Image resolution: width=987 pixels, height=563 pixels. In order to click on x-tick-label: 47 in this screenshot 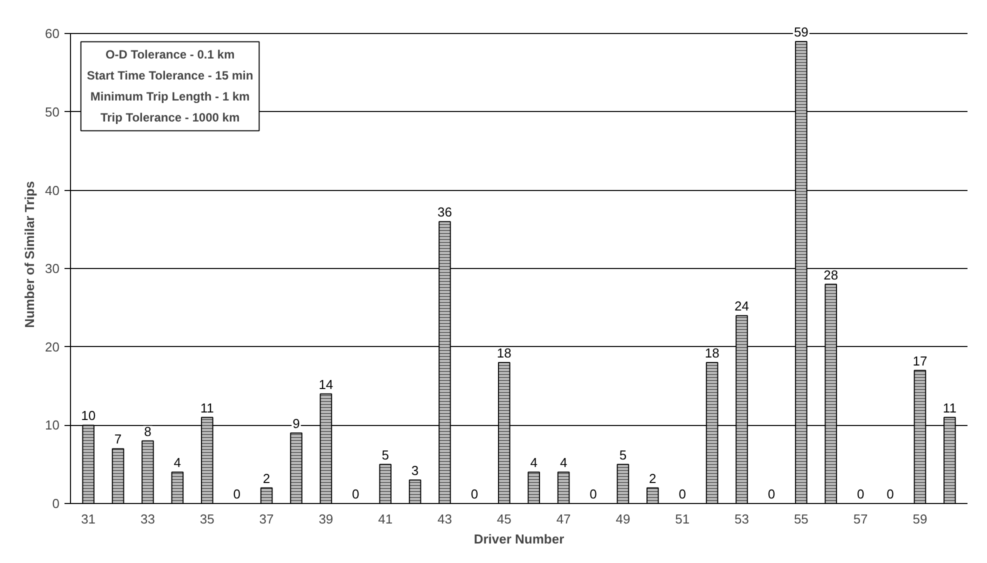, I will do `click(563, 519)`.